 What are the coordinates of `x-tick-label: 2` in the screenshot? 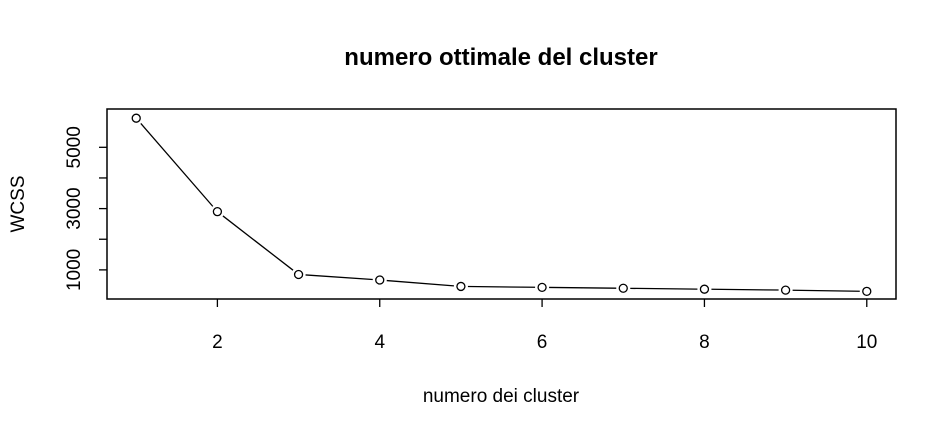 It's located at (217, 342).